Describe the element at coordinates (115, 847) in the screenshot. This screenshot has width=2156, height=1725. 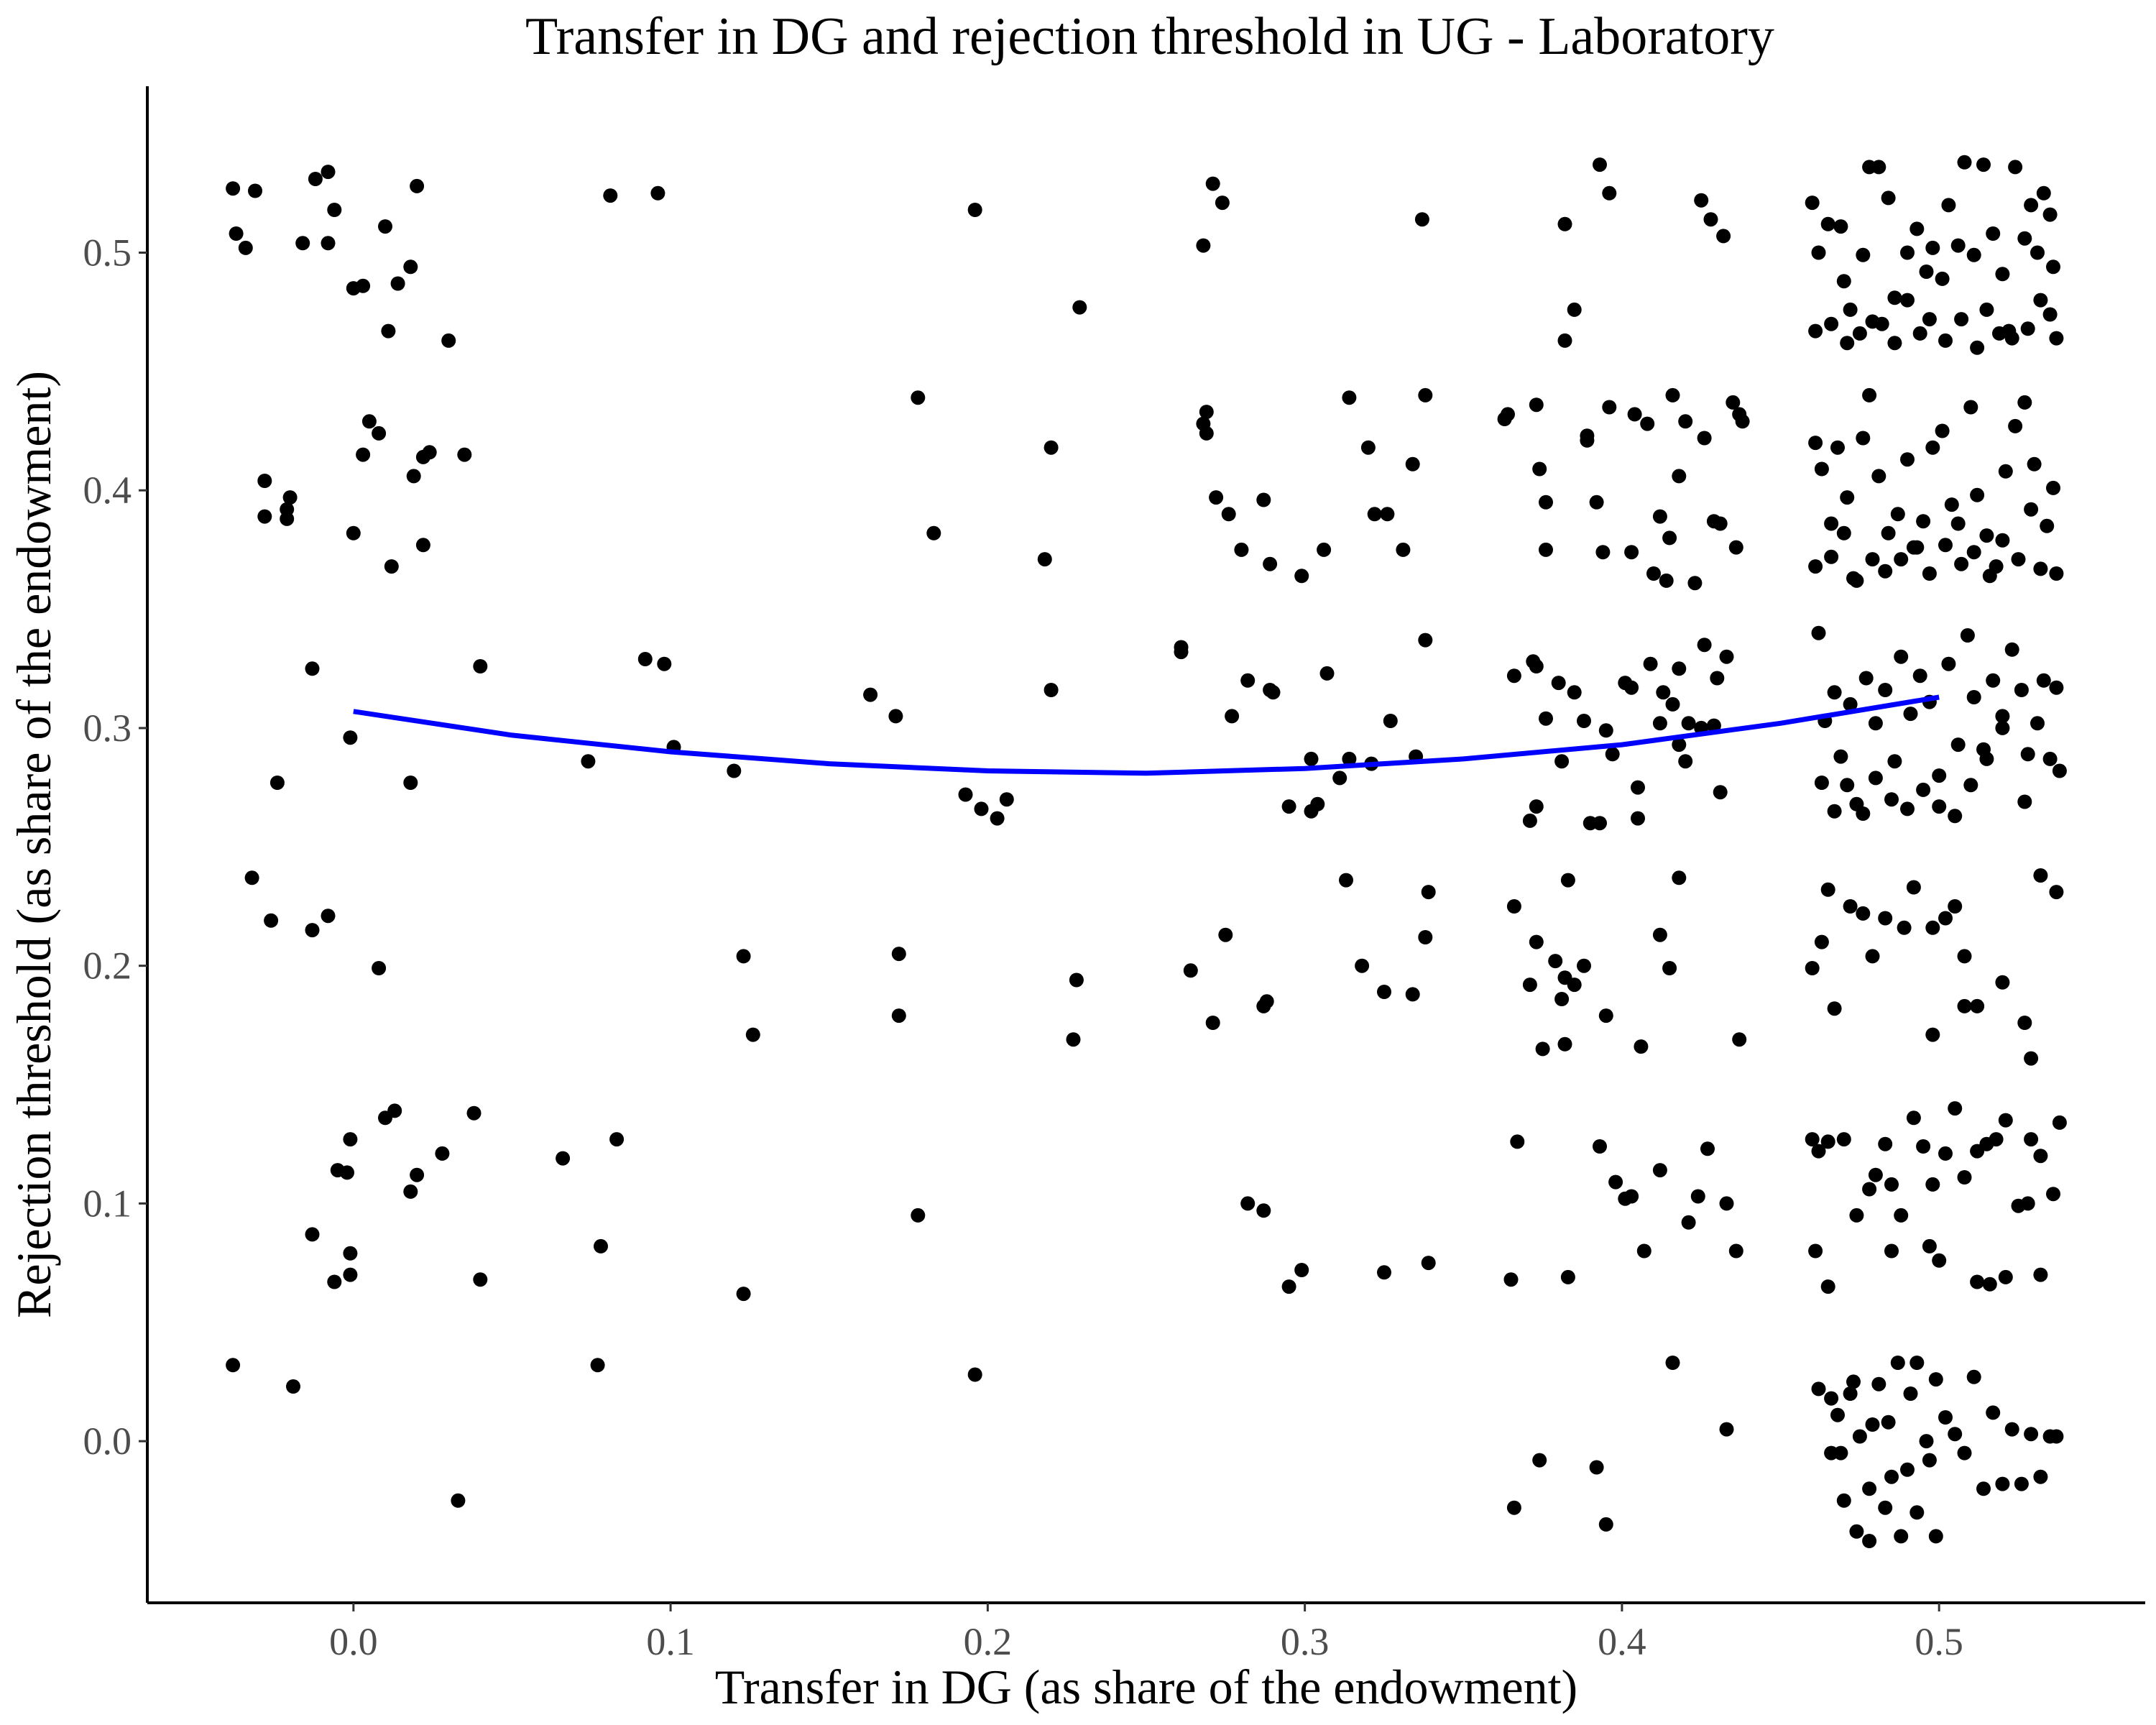
I see `y-axis-ticks: 0.0 0.1 0.2 0.3 0.4 0.5` at that location.